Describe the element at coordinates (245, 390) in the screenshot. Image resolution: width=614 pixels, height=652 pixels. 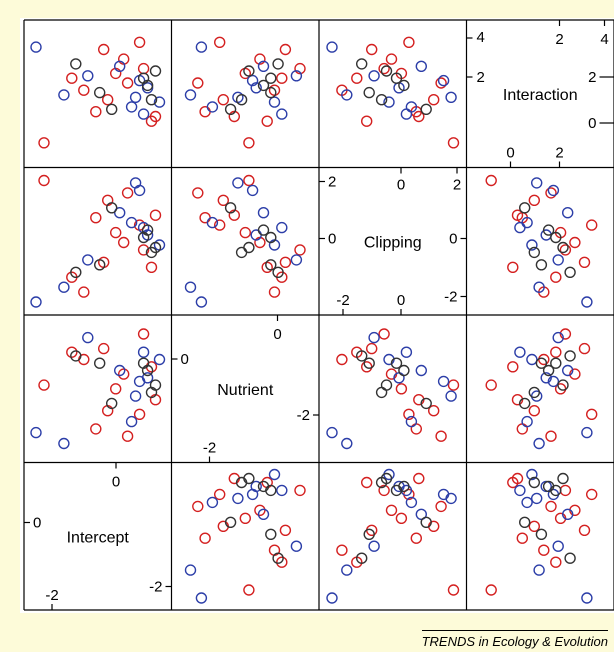
I see `diagonal-label-nutrient: Nutrient` at that location.